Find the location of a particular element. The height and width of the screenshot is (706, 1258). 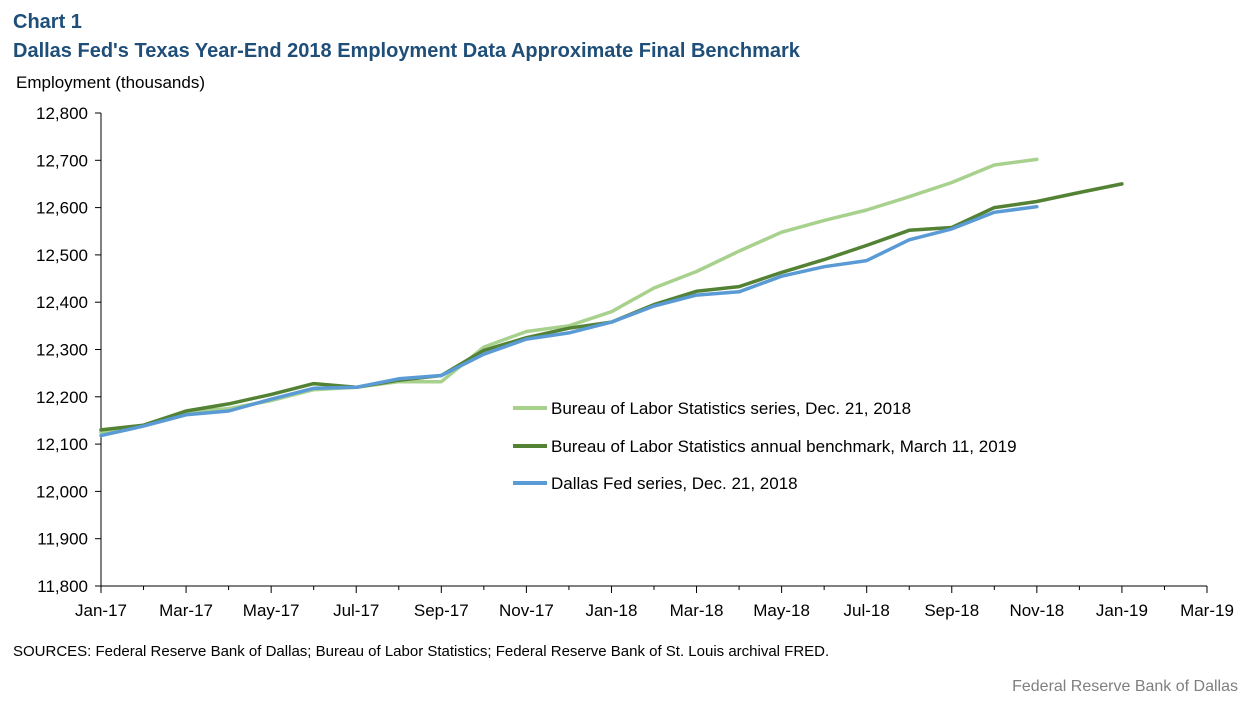

y-tick-label: 12,700 is located at coordinates (62, 160).